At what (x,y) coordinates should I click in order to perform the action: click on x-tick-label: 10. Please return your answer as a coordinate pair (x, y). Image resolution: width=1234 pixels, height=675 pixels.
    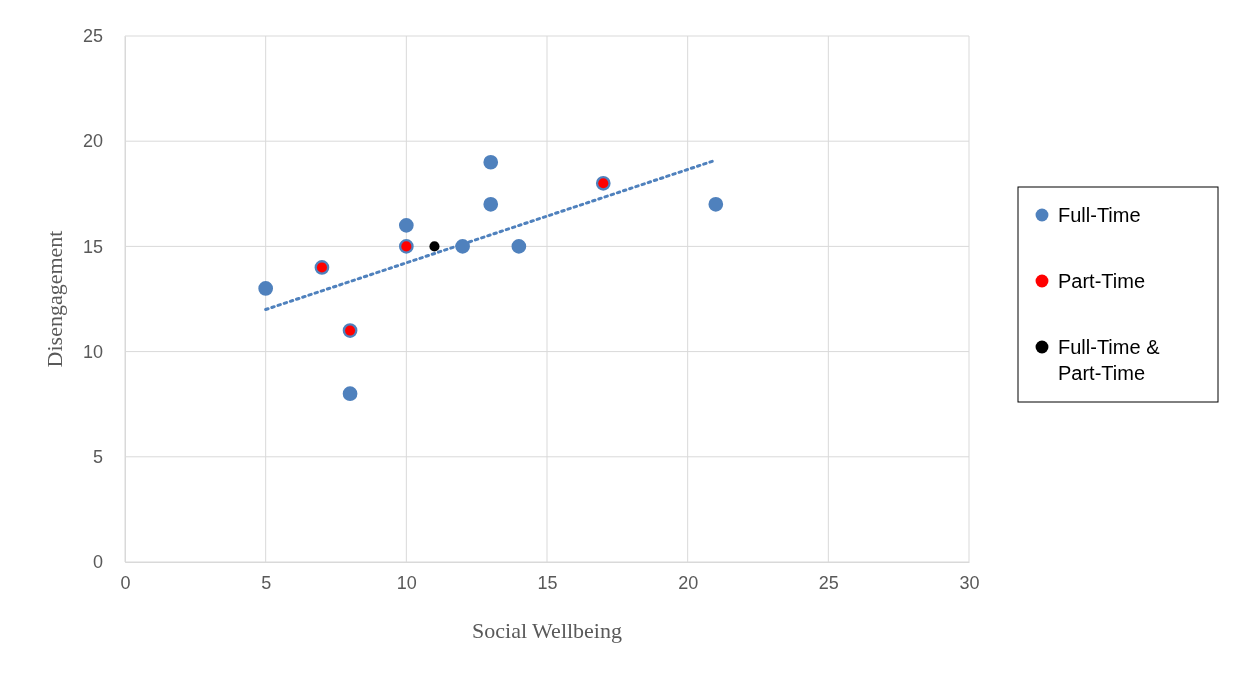
    Looking at the image, I should click on (406, 582).